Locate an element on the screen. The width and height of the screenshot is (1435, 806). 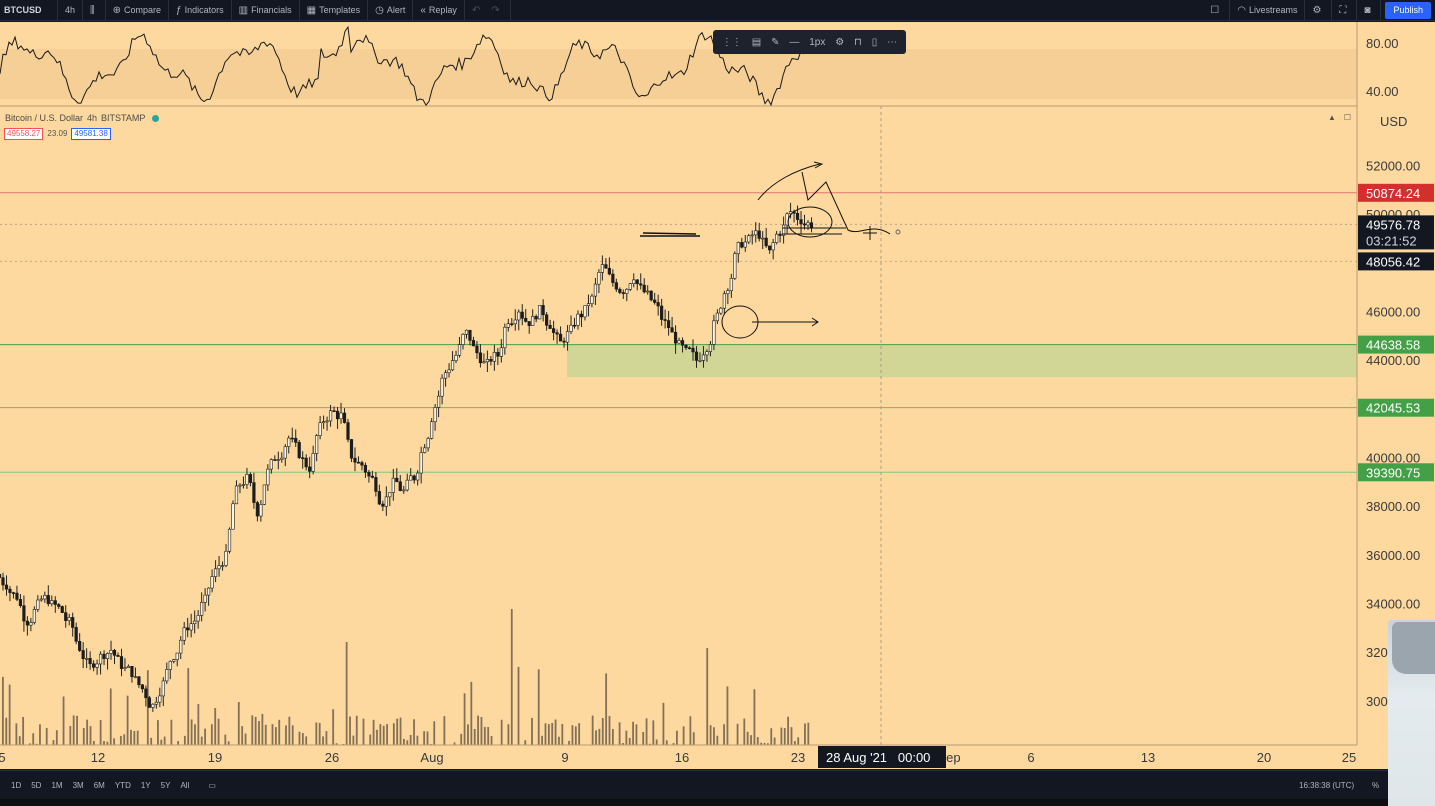
percent-toggle: % is located at coordinates (1376, 785).